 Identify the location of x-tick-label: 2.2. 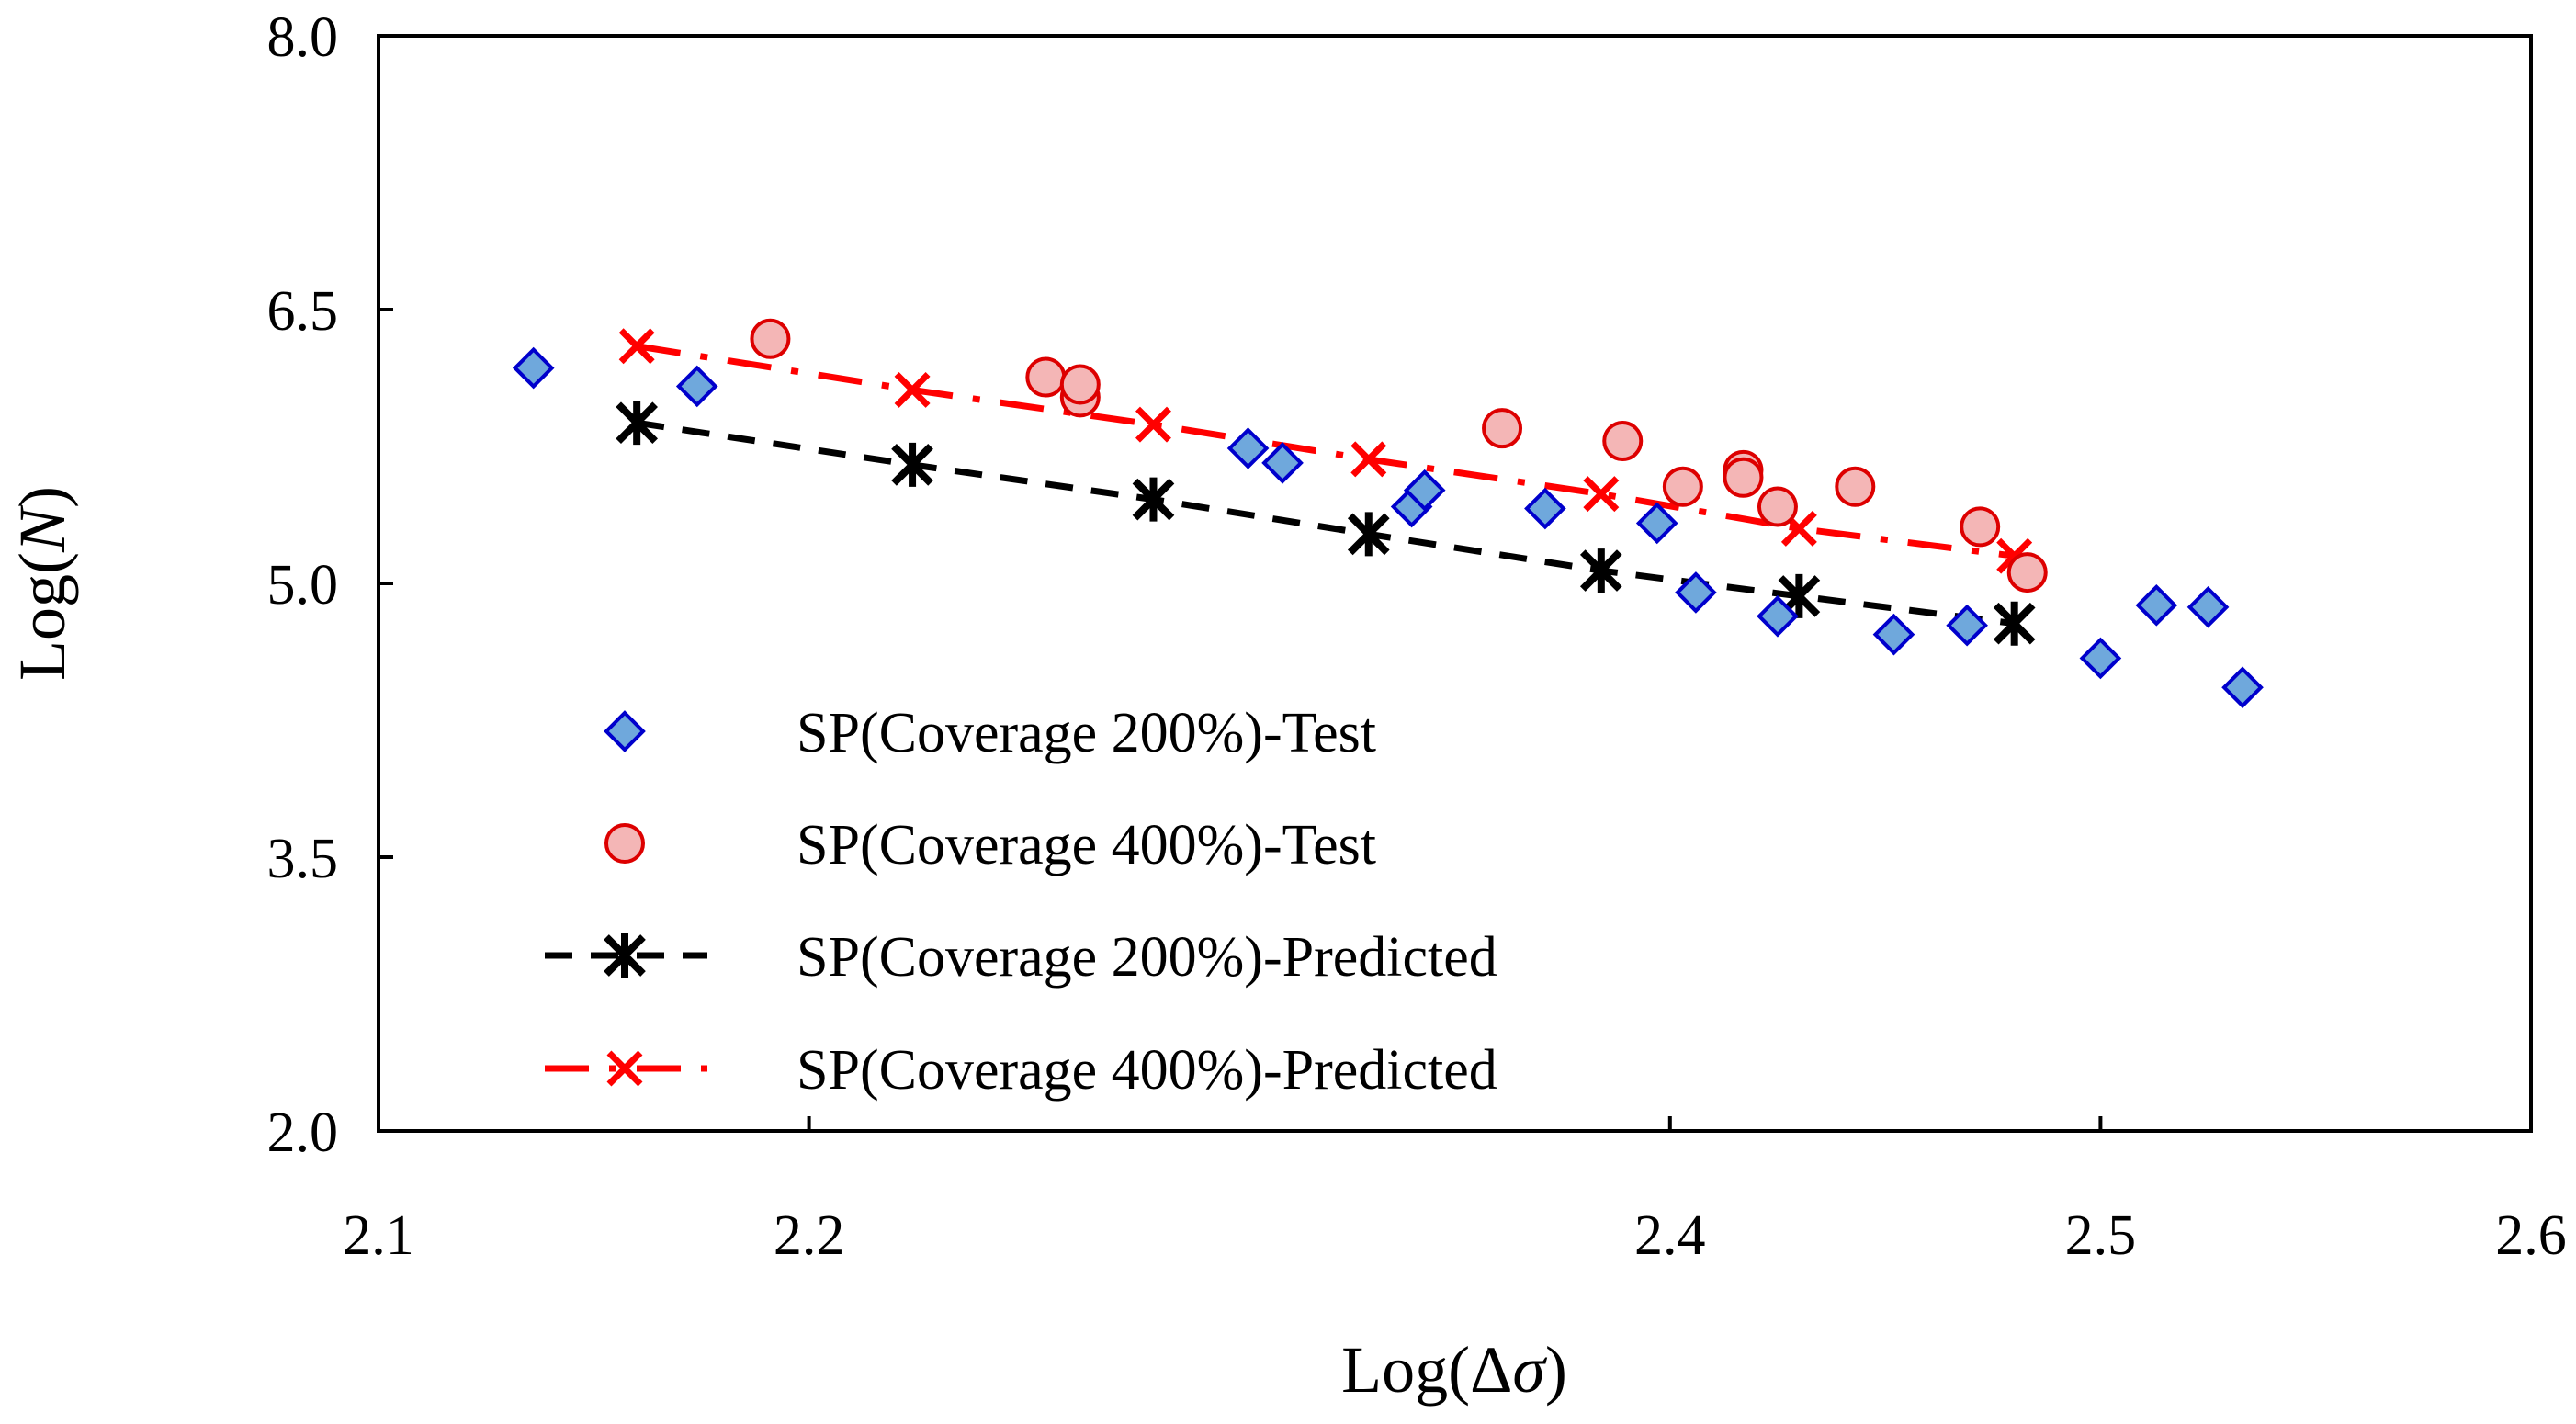
(809, 1236).